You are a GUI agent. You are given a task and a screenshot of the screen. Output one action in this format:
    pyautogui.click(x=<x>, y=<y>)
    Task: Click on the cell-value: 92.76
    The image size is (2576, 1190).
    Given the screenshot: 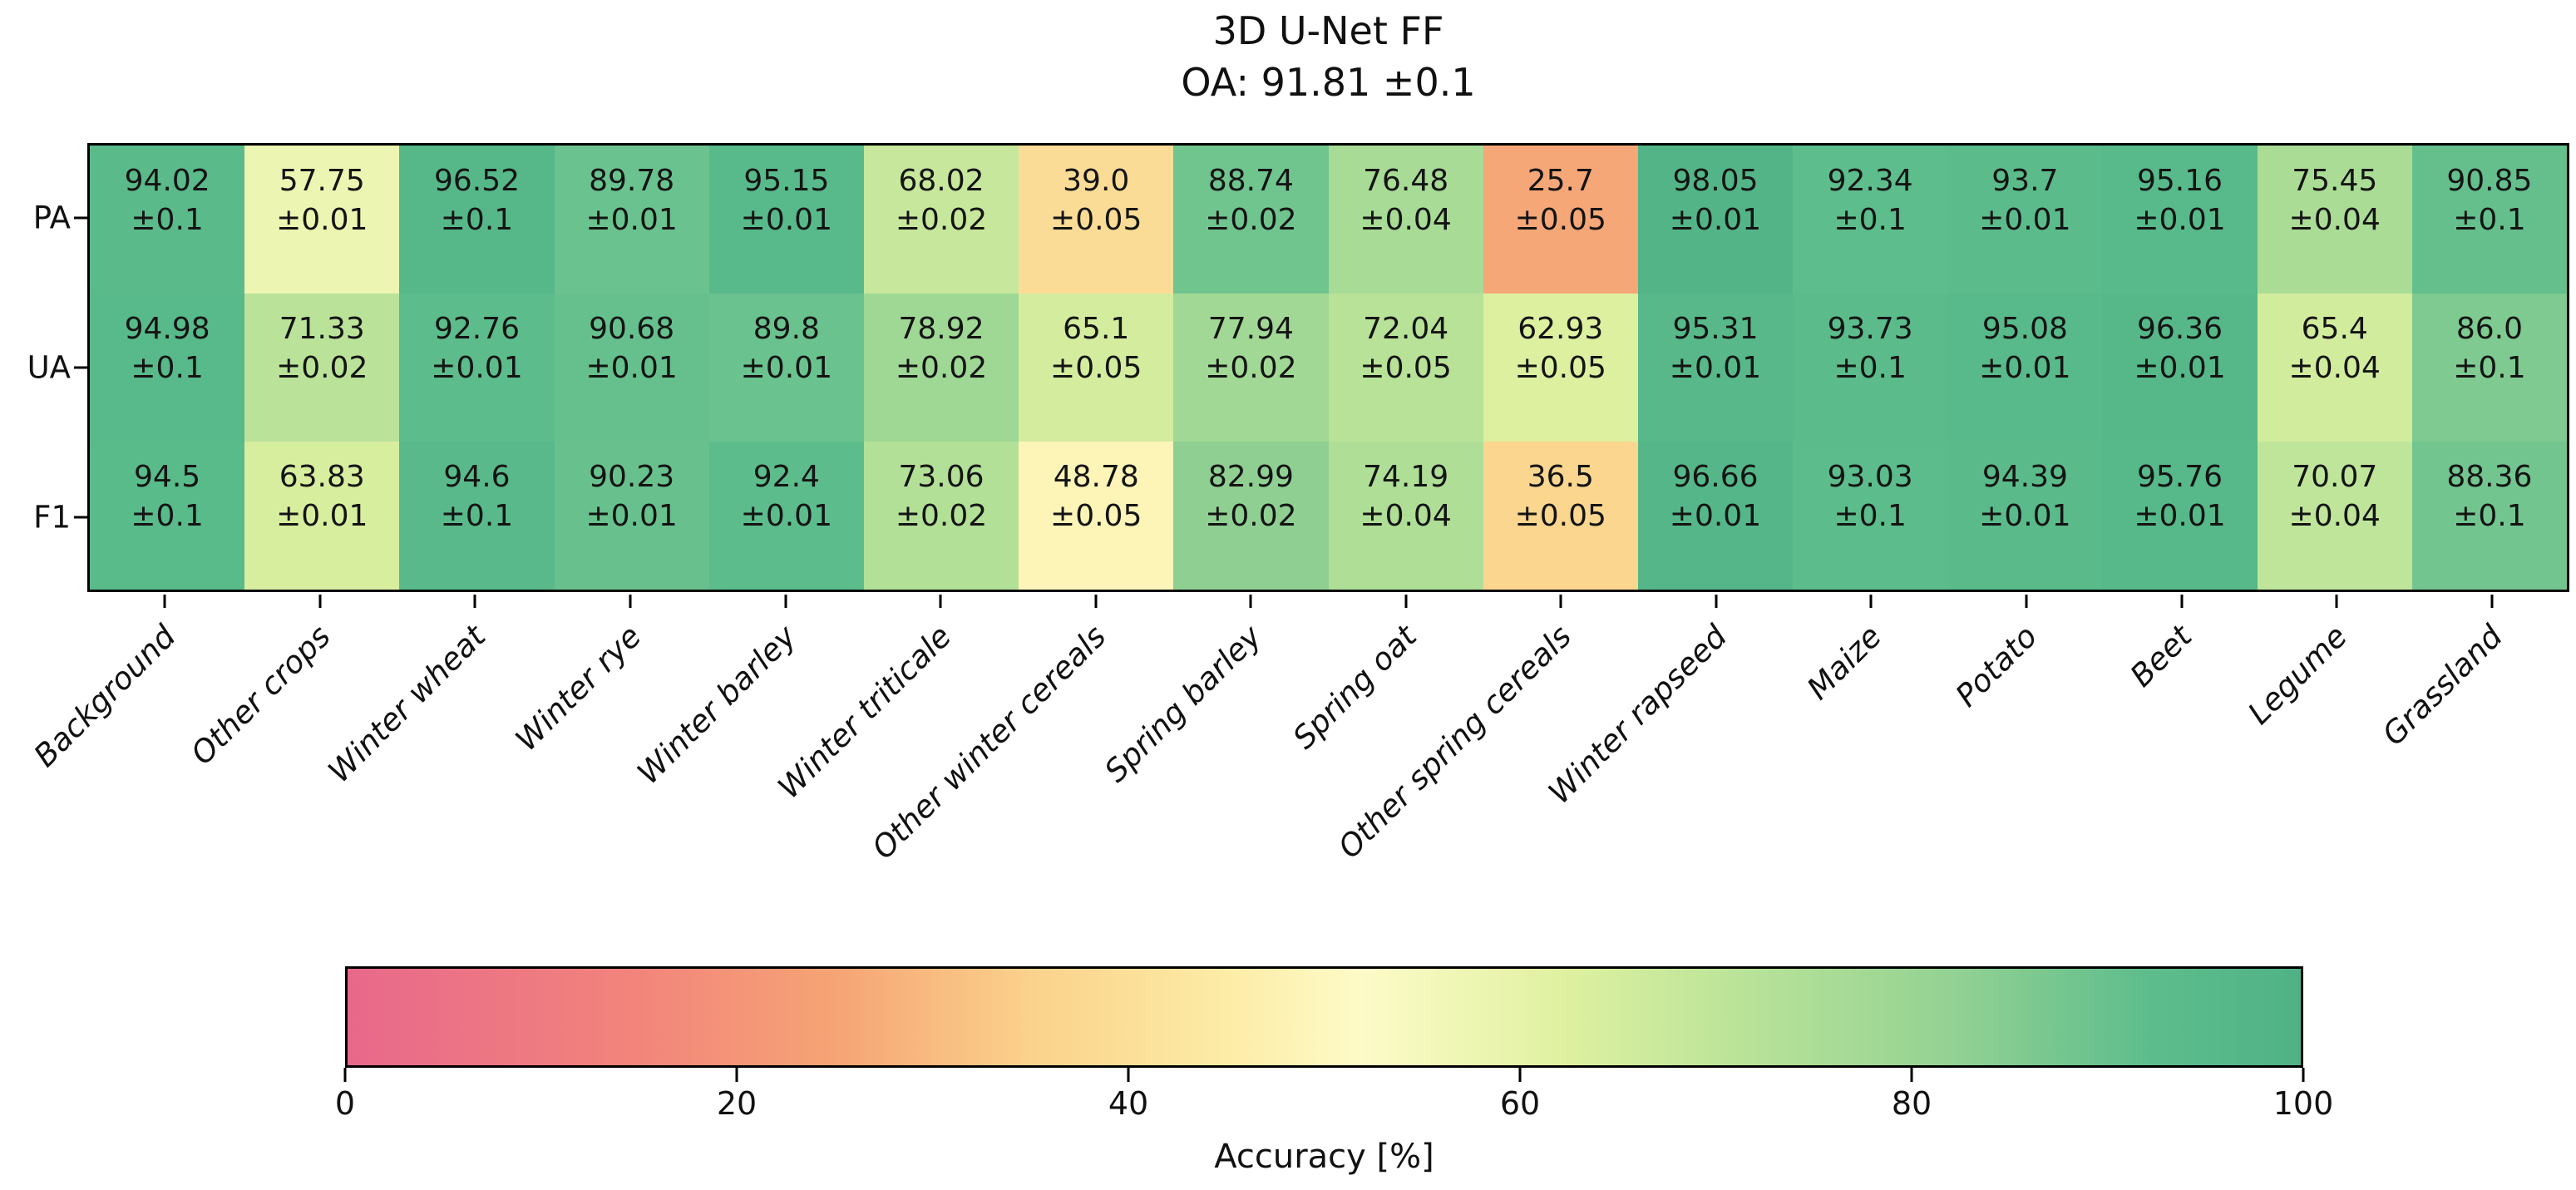 What is the action you would take?
    pyautogui.click(x=477, y=329)
    